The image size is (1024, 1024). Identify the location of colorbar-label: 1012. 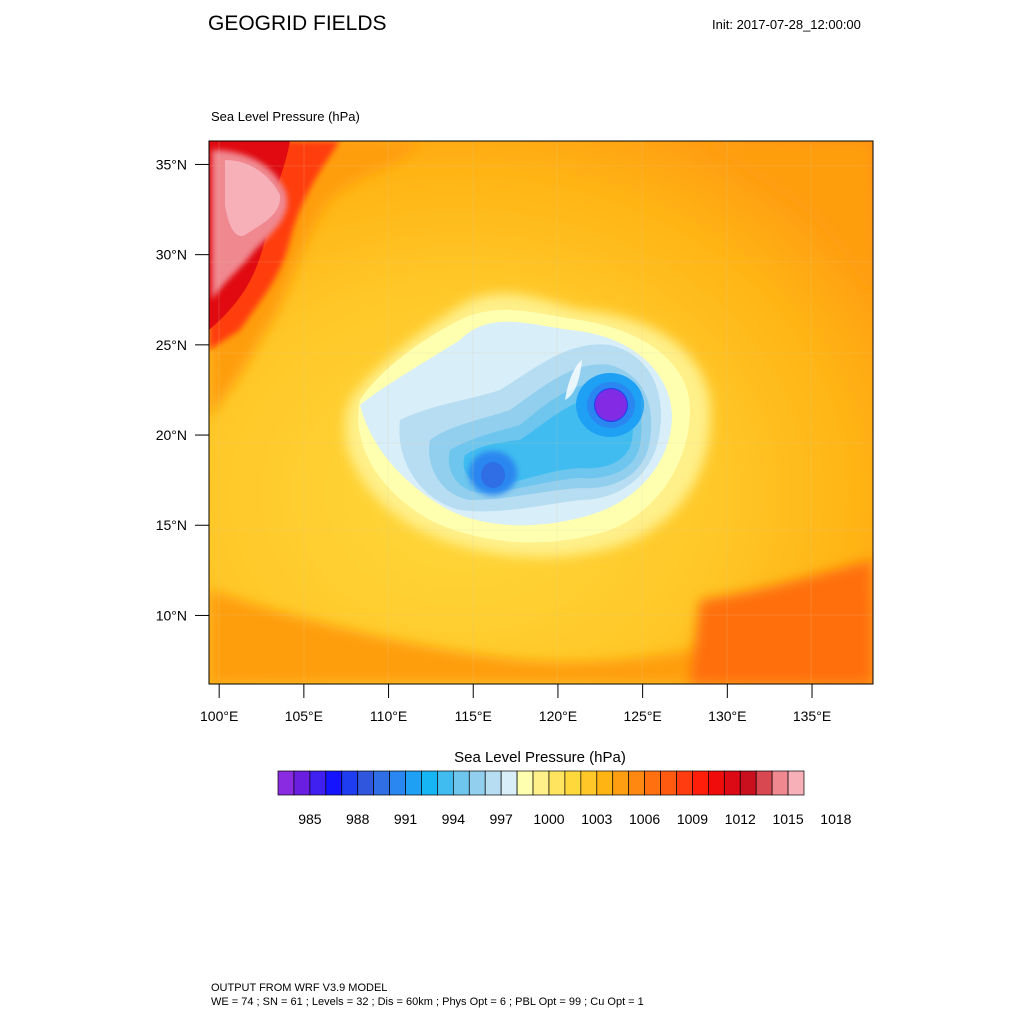
(740, 819).